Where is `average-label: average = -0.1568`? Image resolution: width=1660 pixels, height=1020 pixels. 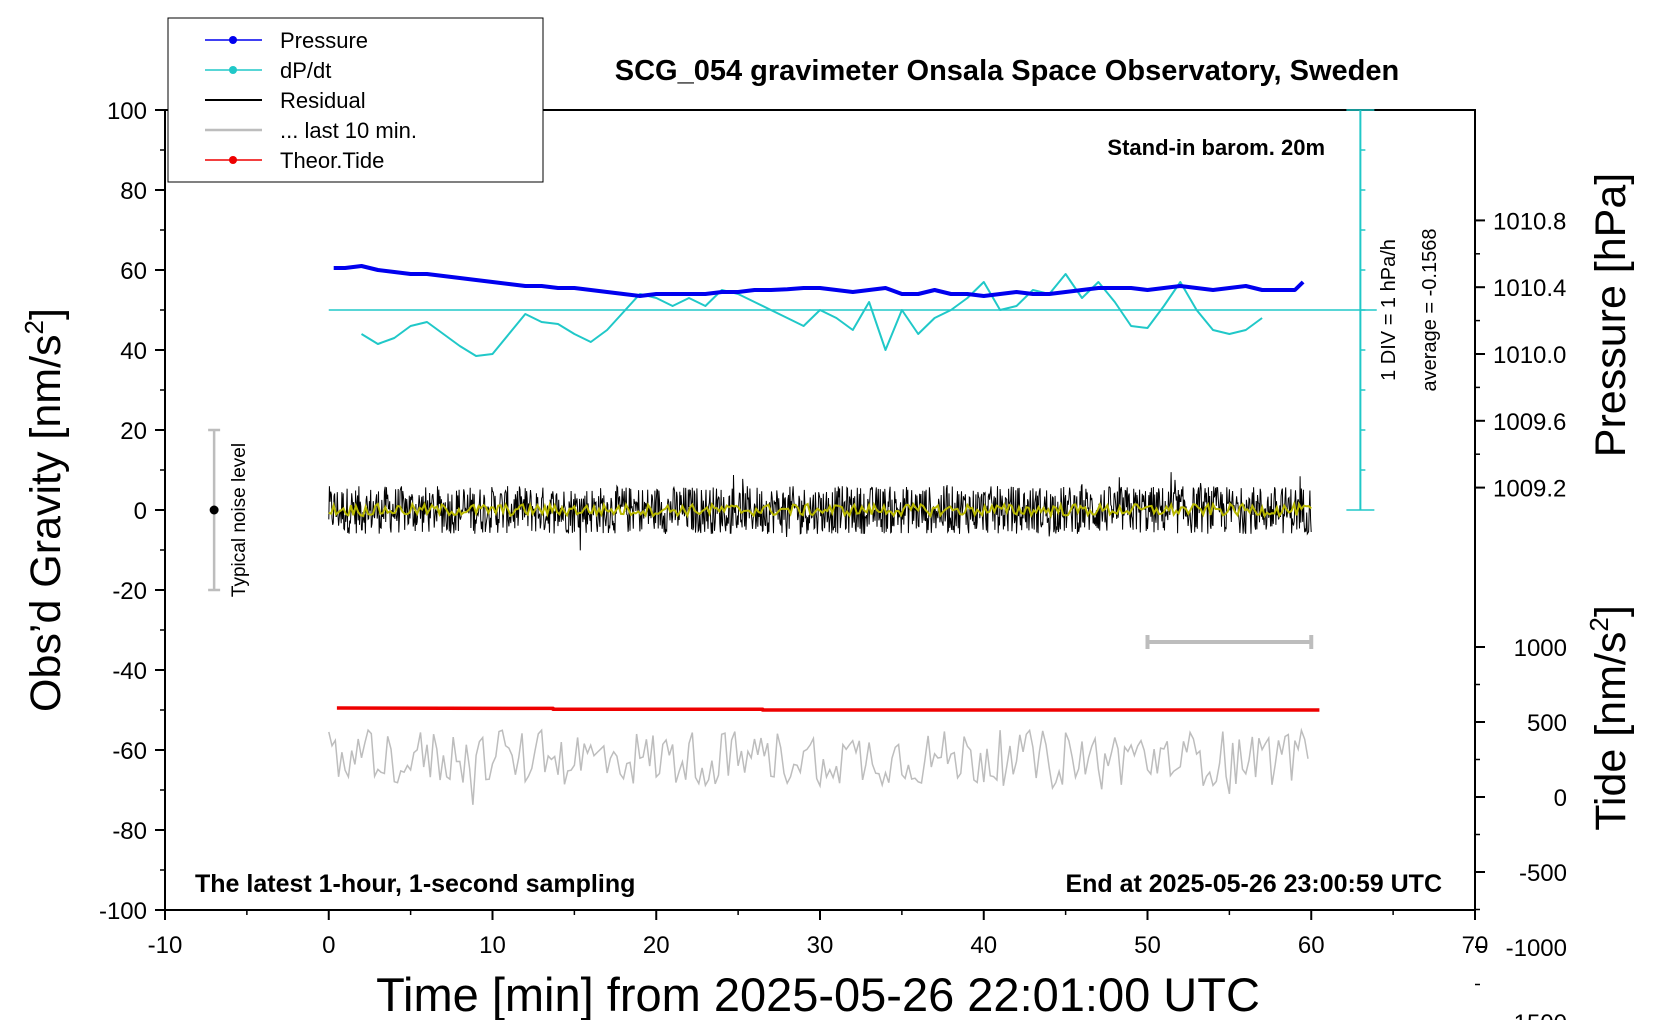
average-label: average = -0.1568 is located at coordinates (1430, 310).